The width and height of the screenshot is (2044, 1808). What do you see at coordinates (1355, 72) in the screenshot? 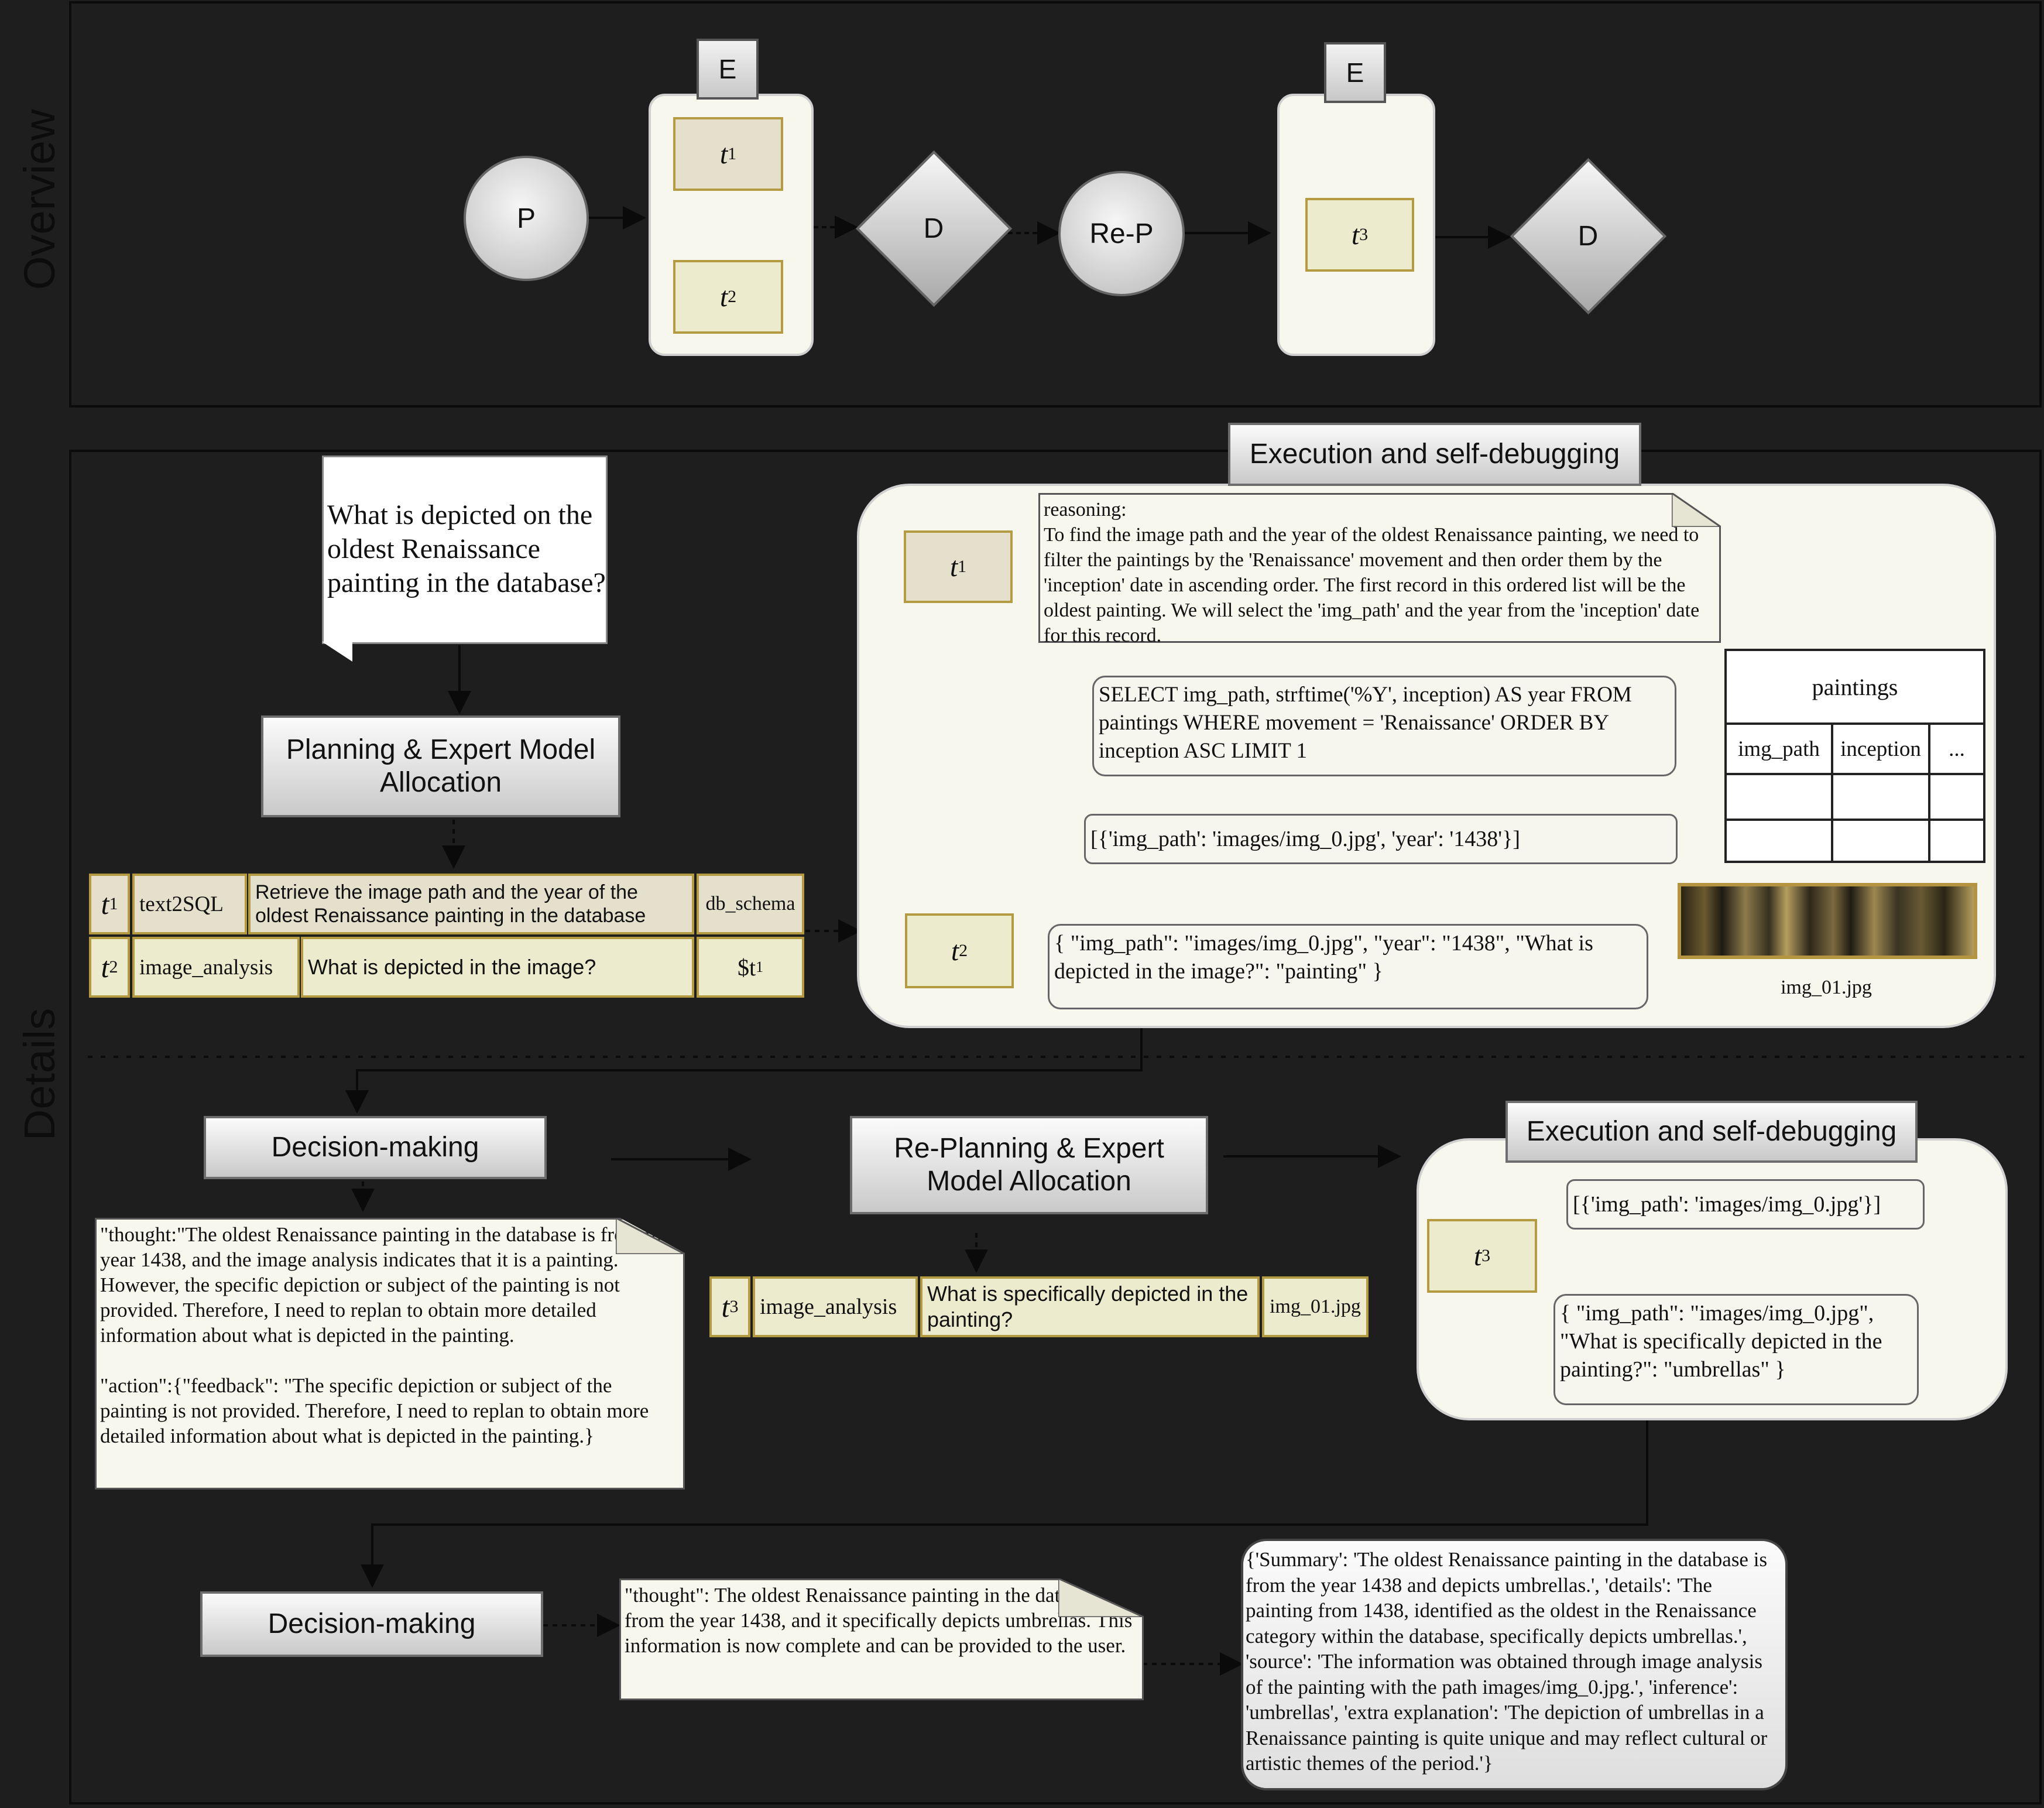
I see `executor-label-2: E` at bounding box center [1355, 72].